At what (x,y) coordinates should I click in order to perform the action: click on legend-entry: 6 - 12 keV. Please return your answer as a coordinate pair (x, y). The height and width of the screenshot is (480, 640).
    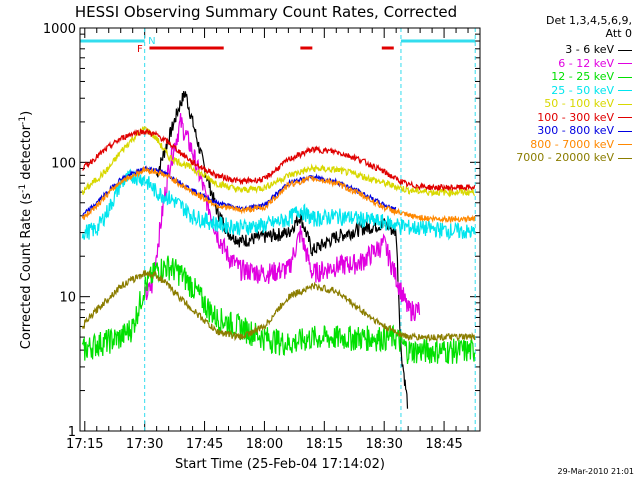
    Looking at the image, I should click on (595, 63).